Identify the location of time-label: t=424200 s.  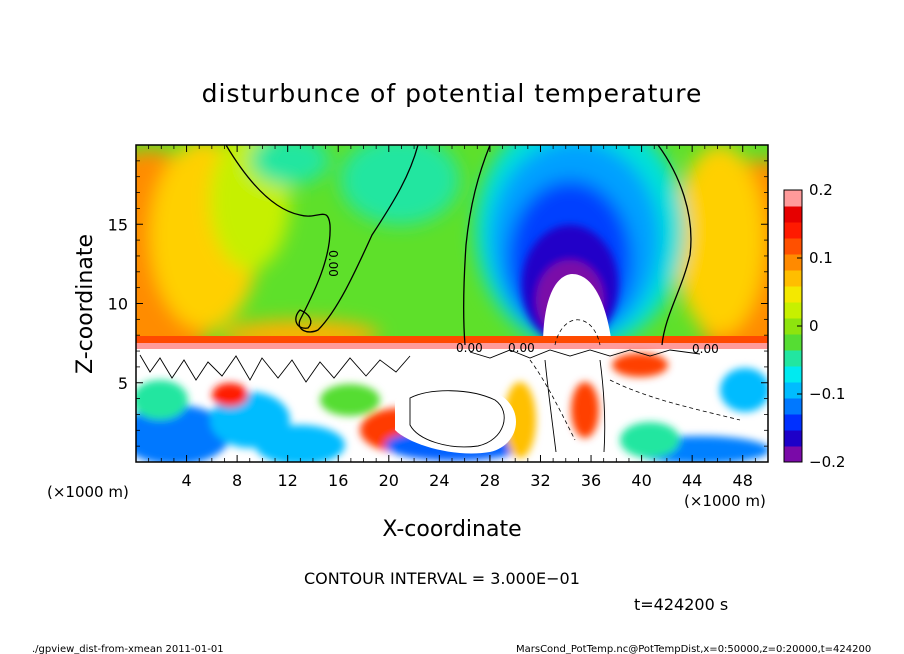
(681, 604).